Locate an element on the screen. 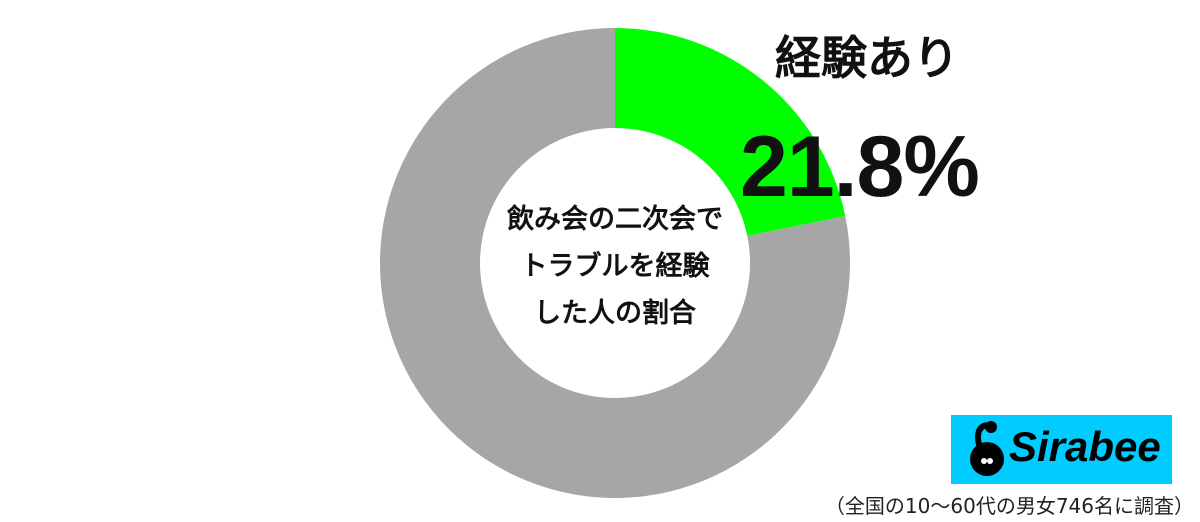  footnote: （全国の10〜60代の男女746名に調査） is located at coordinates (1009, 506).